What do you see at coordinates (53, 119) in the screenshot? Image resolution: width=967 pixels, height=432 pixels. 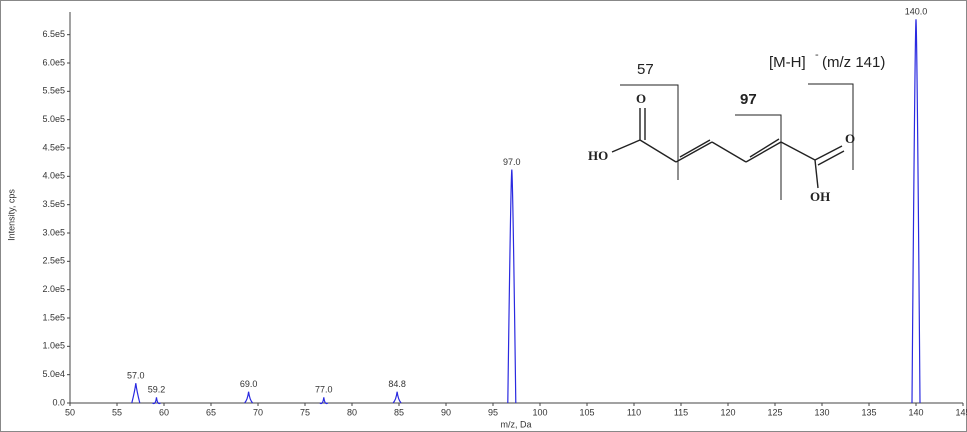 I see `y-tick-label: 5.0e5` at bounding box center [53, 119].